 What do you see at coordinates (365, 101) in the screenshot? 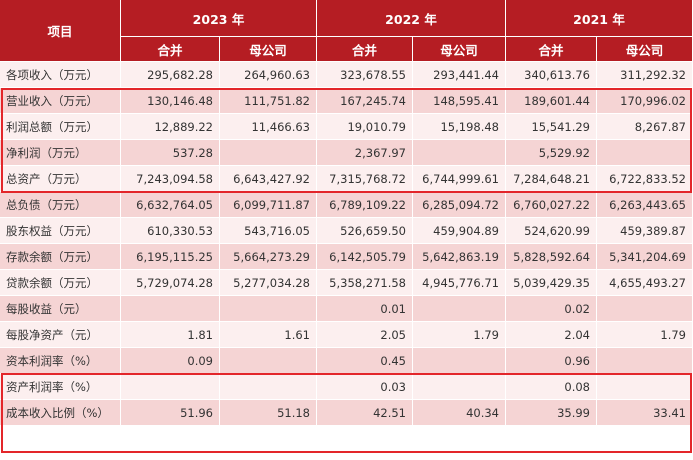
I see `value-cell: 167,245.74` at bounding box center [365, 101].